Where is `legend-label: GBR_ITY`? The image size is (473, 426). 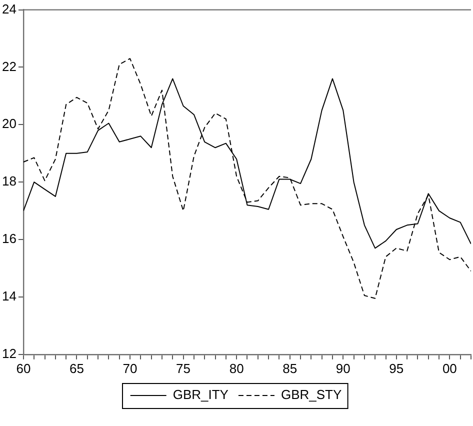 legend-label: GBR_ITY is located at coordinates (200, 394).